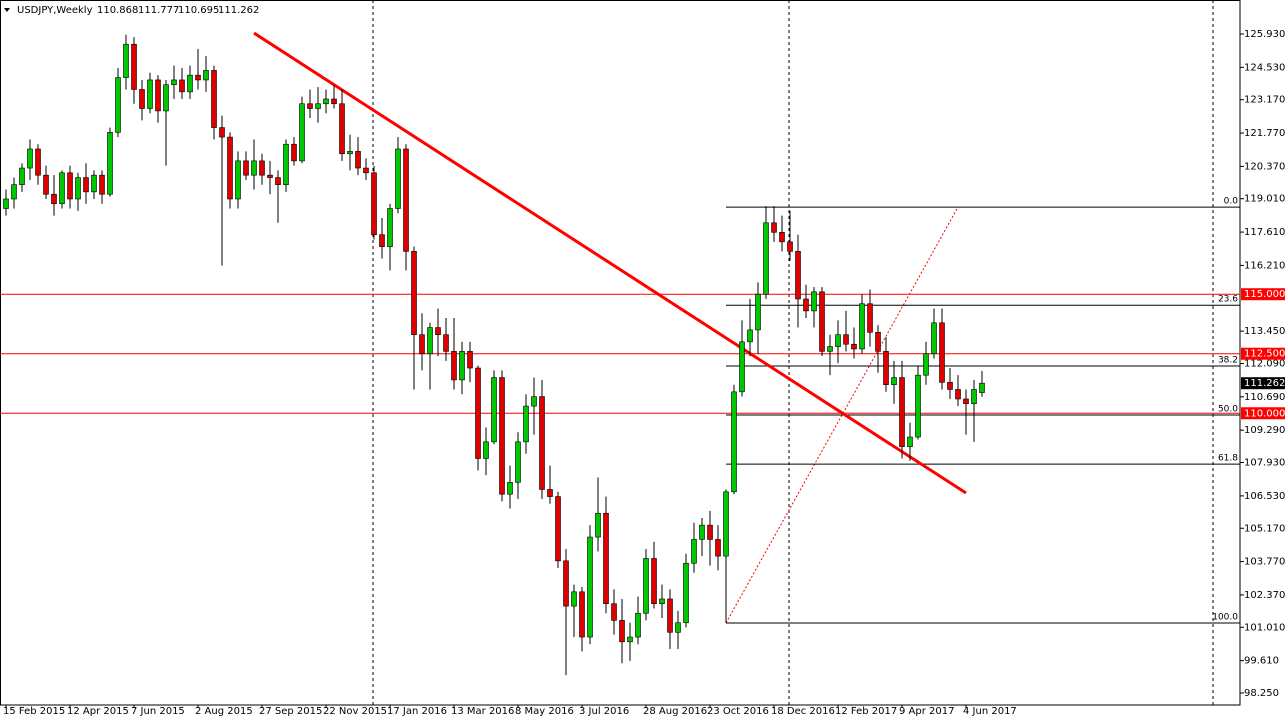 This screenshot has width=1285, height=718. I want to click on x-tick-label: 22 Nov 2015, so click(355, 711).